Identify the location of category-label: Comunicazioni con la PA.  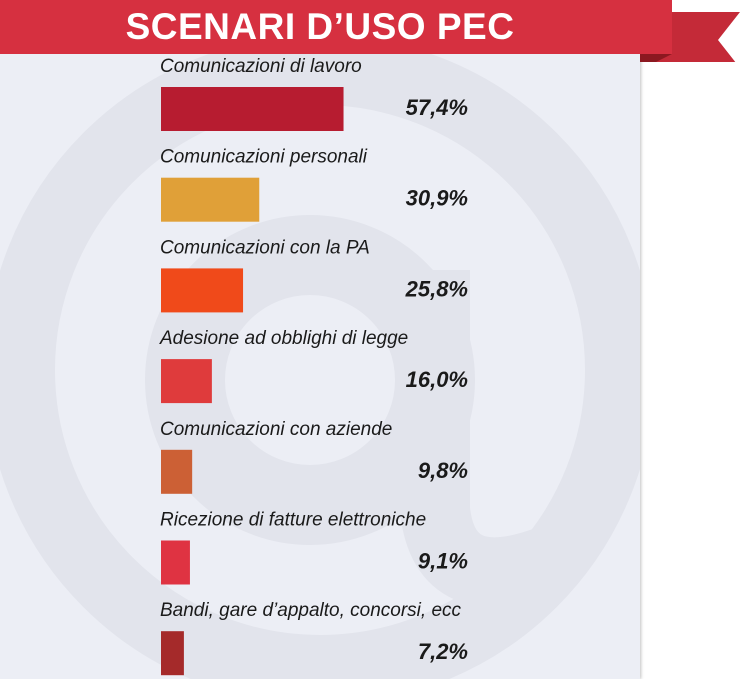
(265, 247).